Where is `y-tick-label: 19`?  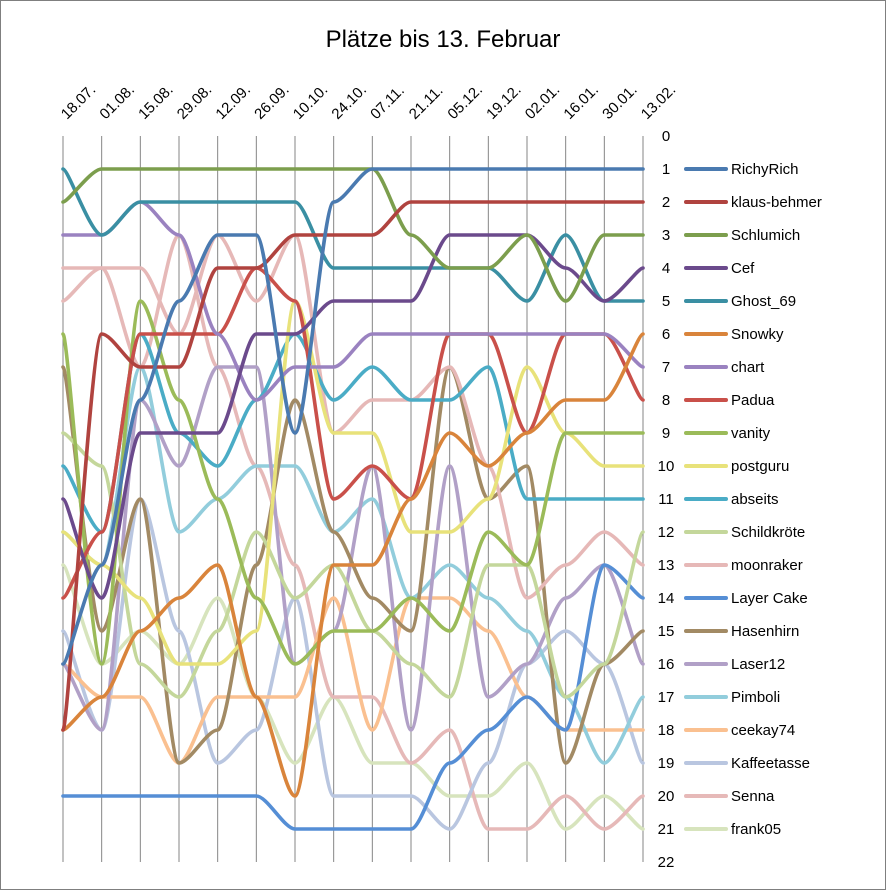
y-tick-label: 19 is located at coordinates (666, 763).